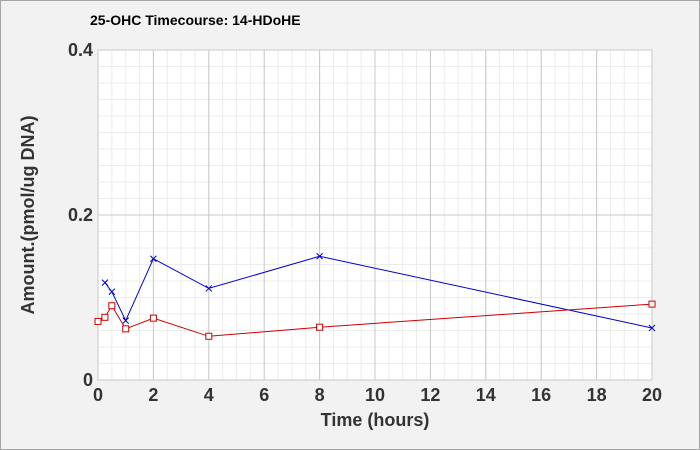  I want to click on y-tick-label: 0, so click(88, 380).